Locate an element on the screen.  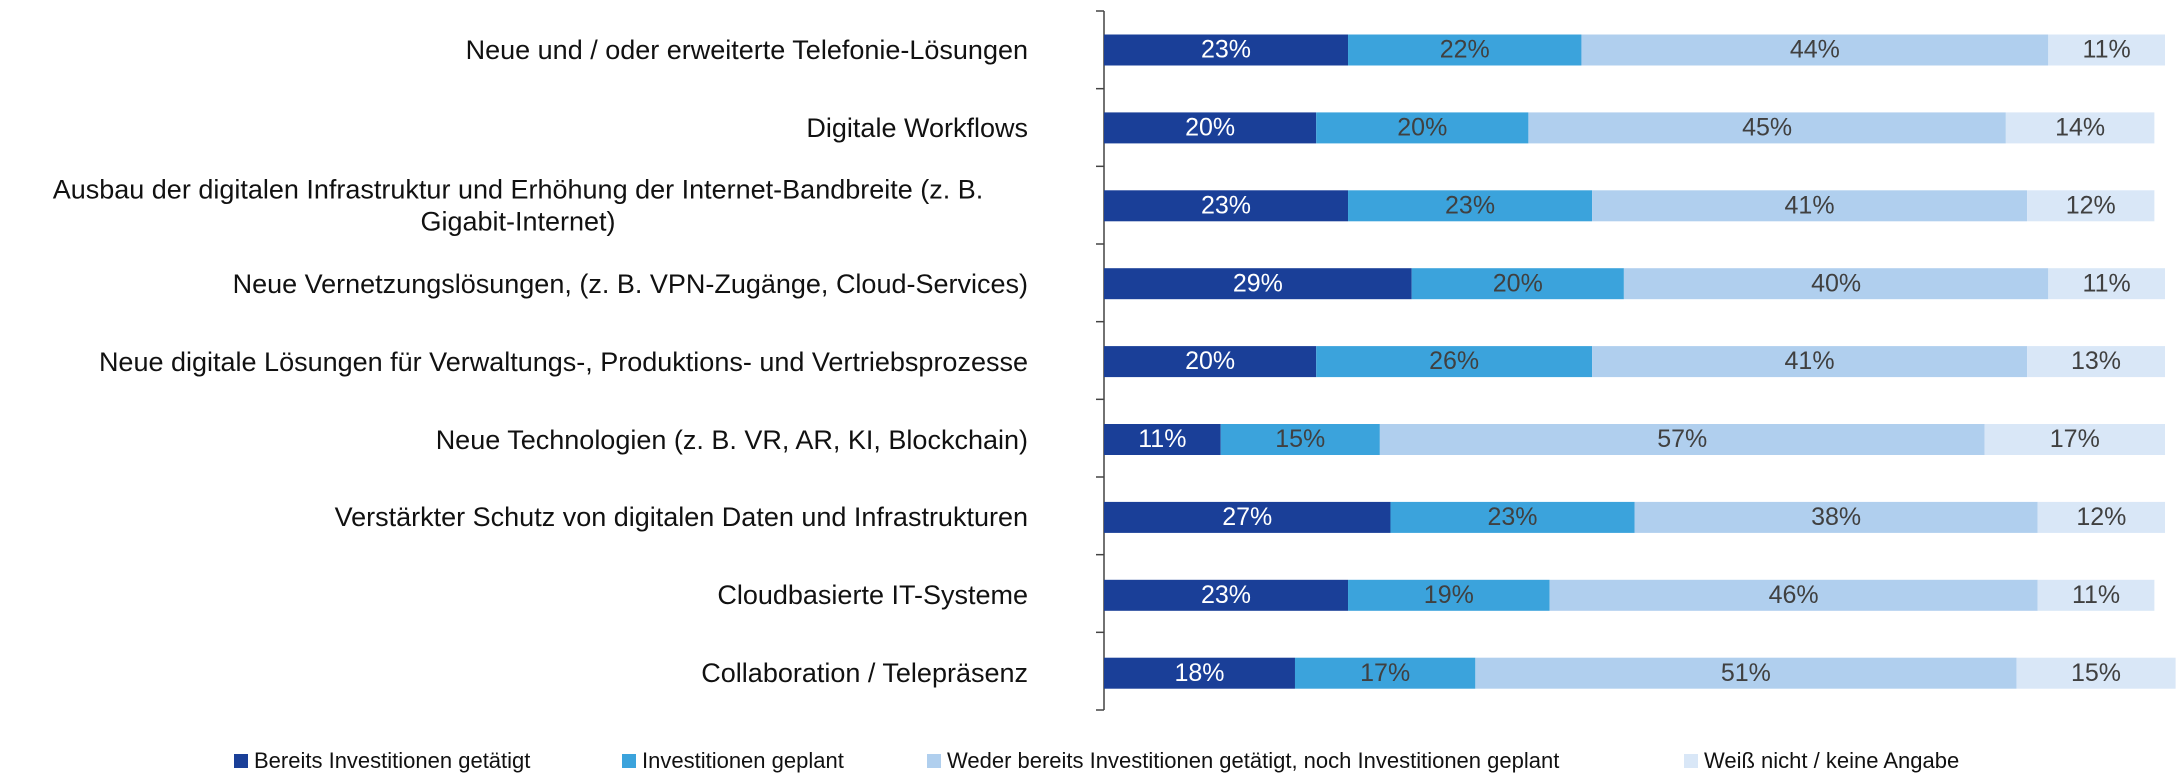
value-label: 14% is located at coordinates (2080, 128).